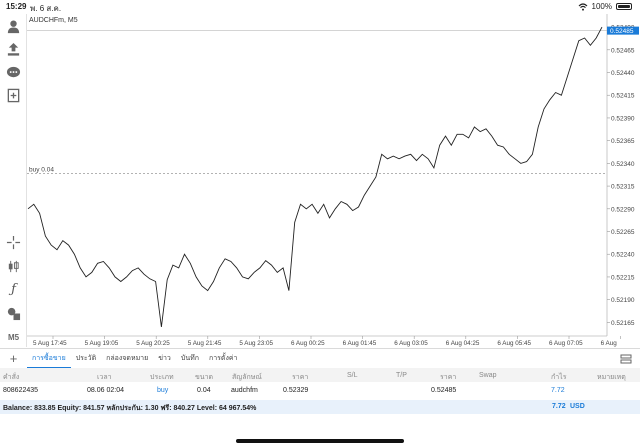 This screenshot has width=640, height=447. I want to click on x-tick-label: 6 Aug 04:25, so click(463, 343).